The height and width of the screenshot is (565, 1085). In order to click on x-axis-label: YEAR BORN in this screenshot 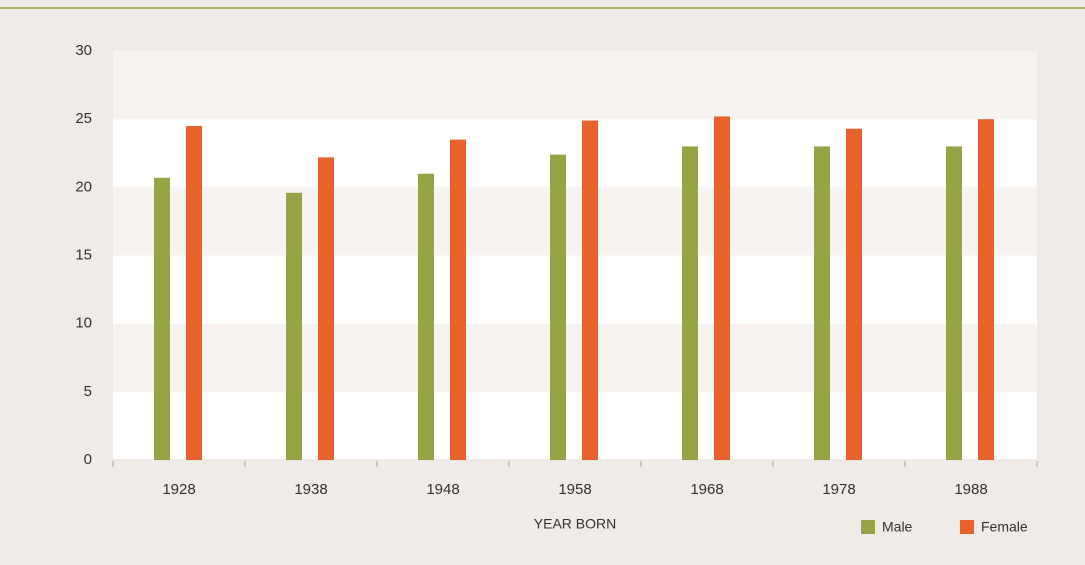, I will do `click(575, 524)`.